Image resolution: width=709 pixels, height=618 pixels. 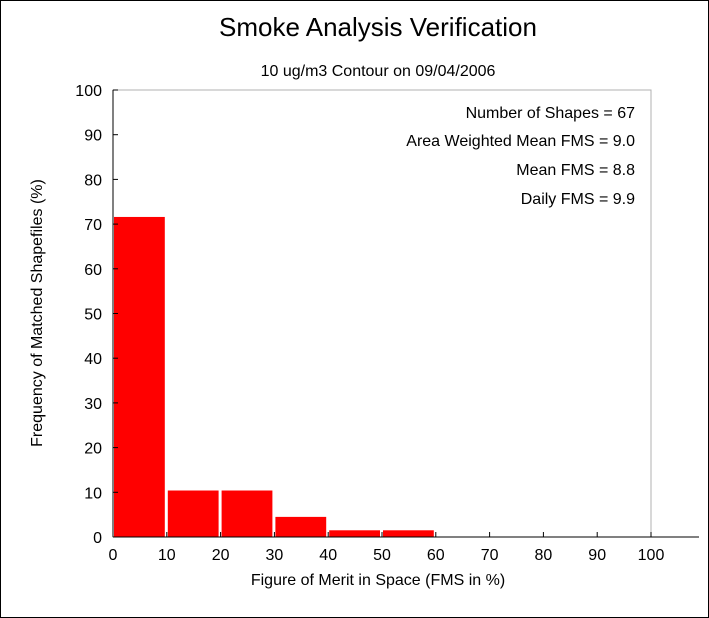 I want to click on x-tick-label-10: 10, so click(x=167, y=555).